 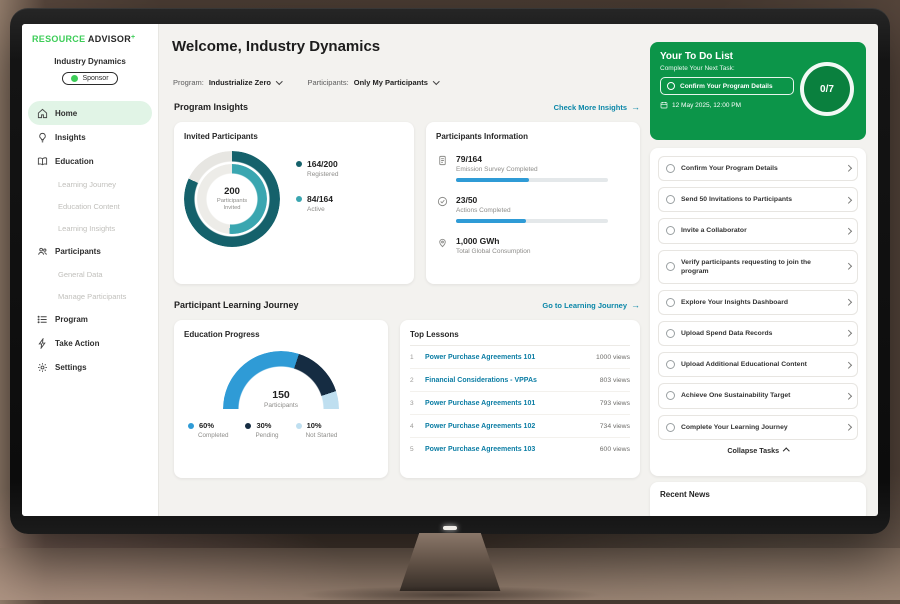 I want to click on task-upload-educational-content: Upload Additional Educational Content, so click(x=758, y=365).